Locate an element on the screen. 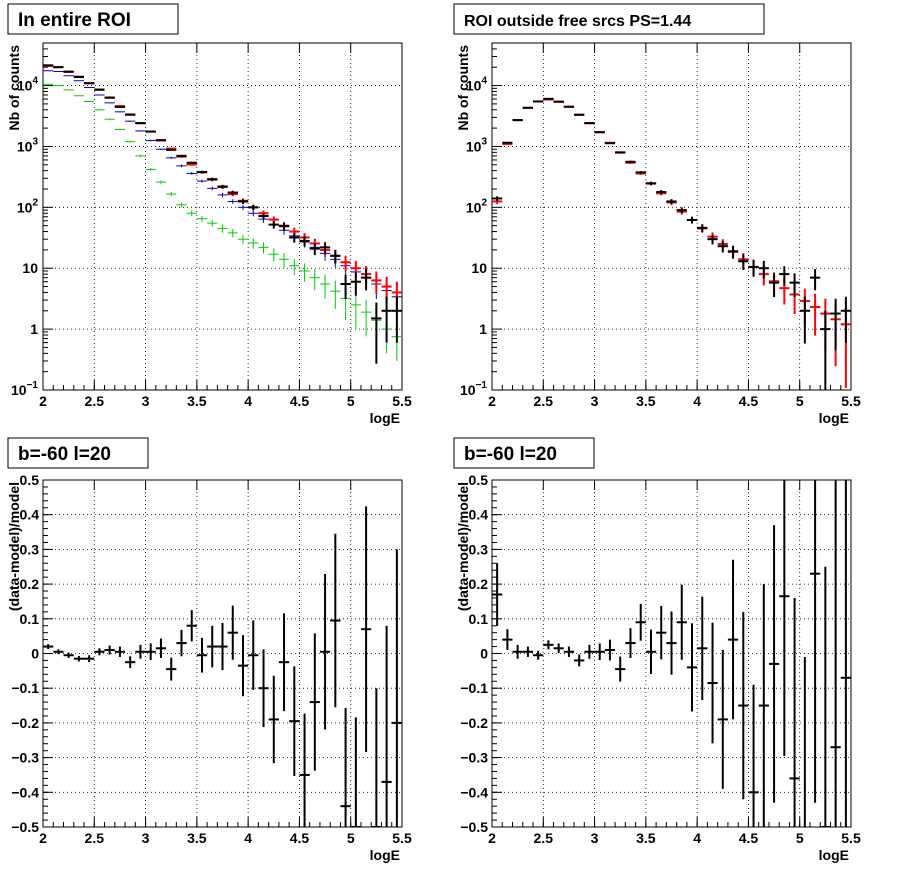 The width and height of the screenshot is (898, 876). x-tick-label: 5 is located at coordinates (800, 401).